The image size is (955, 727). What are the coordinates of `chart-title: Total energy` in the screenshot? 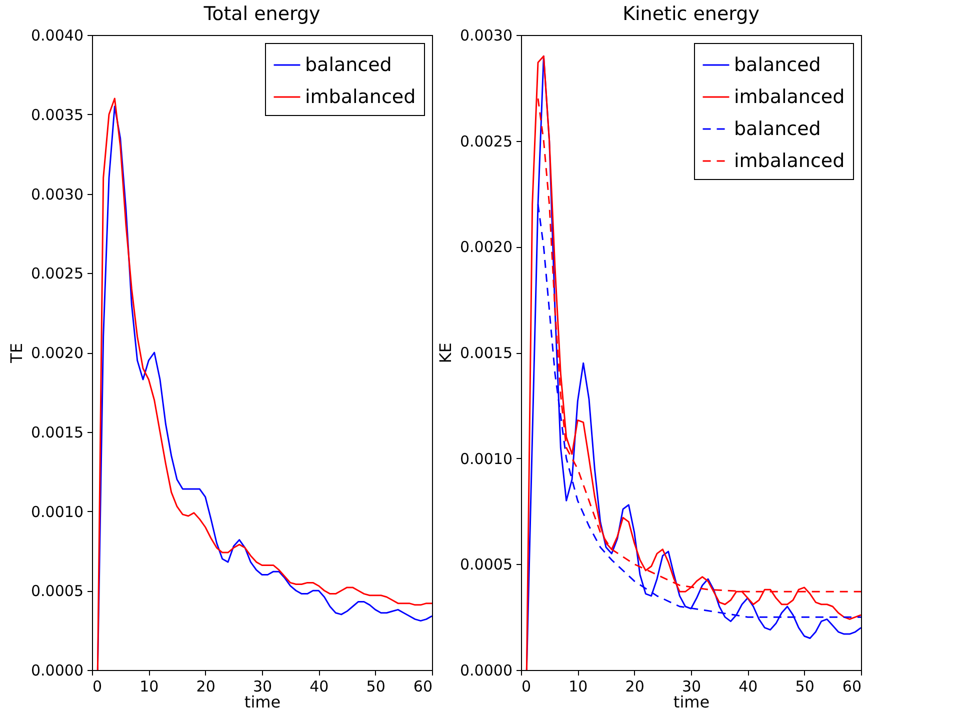 It's located at (261, 14).